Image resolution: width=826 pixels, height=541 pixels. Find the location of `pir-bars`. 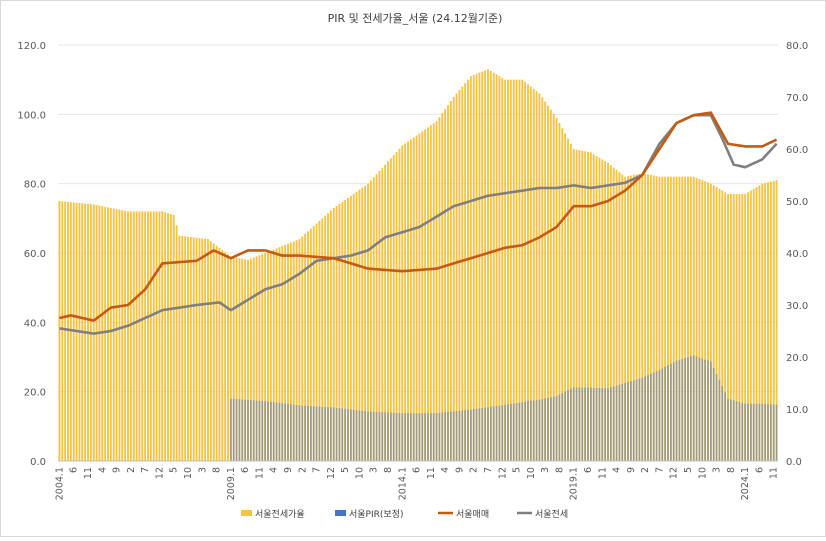

pir-bars is located at coordinates (504, 408).